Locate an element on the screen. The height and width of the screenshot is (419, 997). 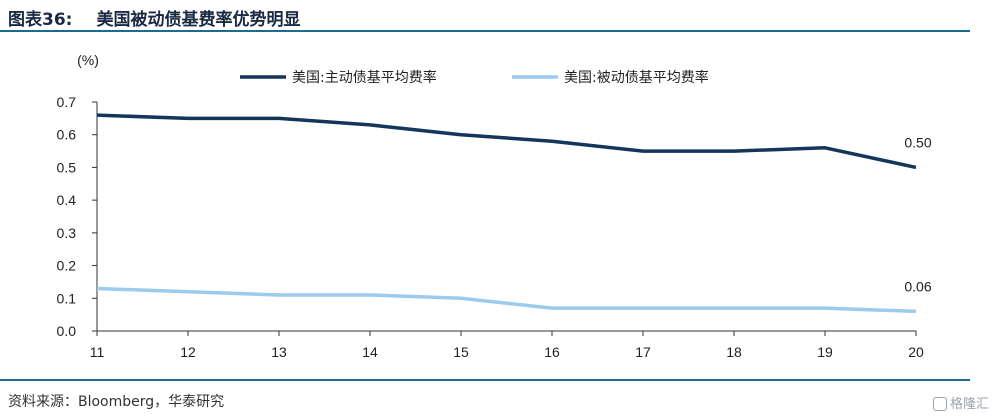
data-label-end: 0.50 is located at coordinates (917, 142).